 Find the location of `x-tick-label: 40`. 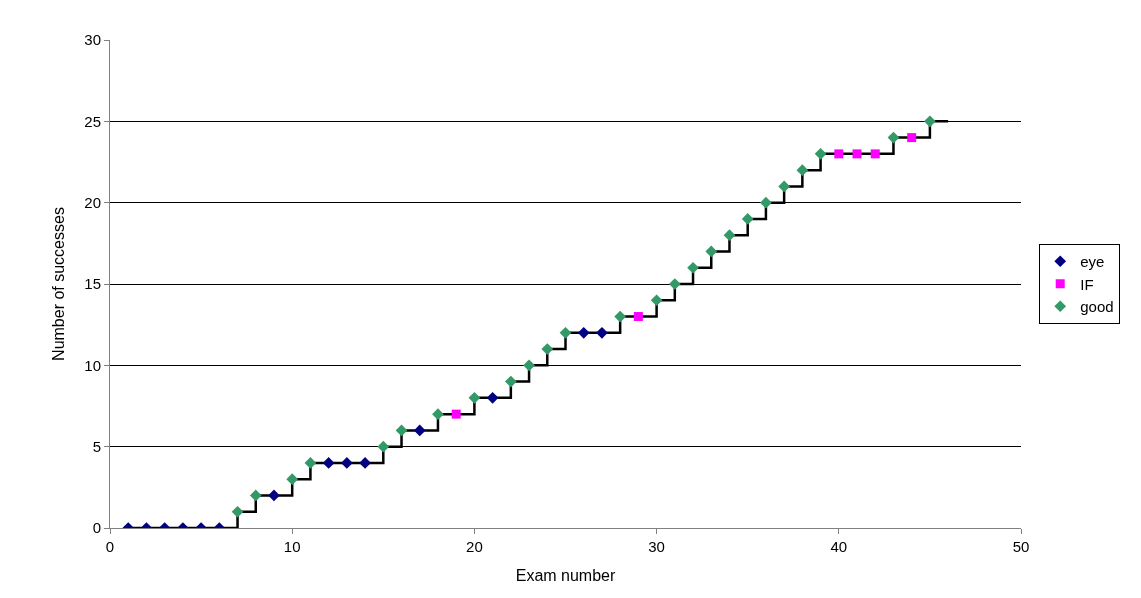

x-tick-label: 40 is located at coordinates (839, 546).